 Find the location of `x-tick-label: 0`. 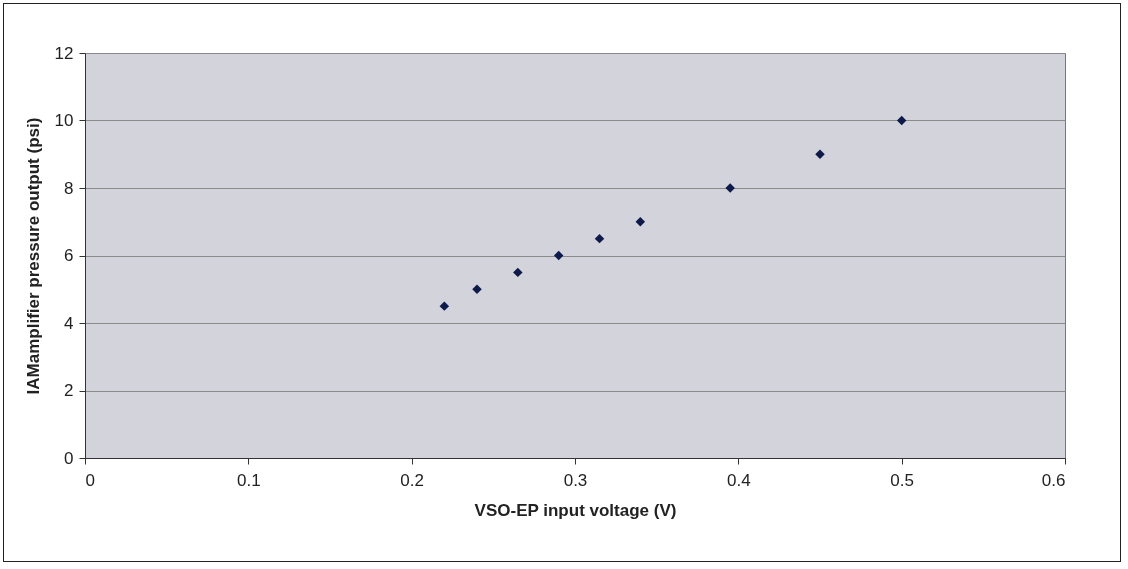

x-tick-label: 0 is located at coordinates (90, 480).